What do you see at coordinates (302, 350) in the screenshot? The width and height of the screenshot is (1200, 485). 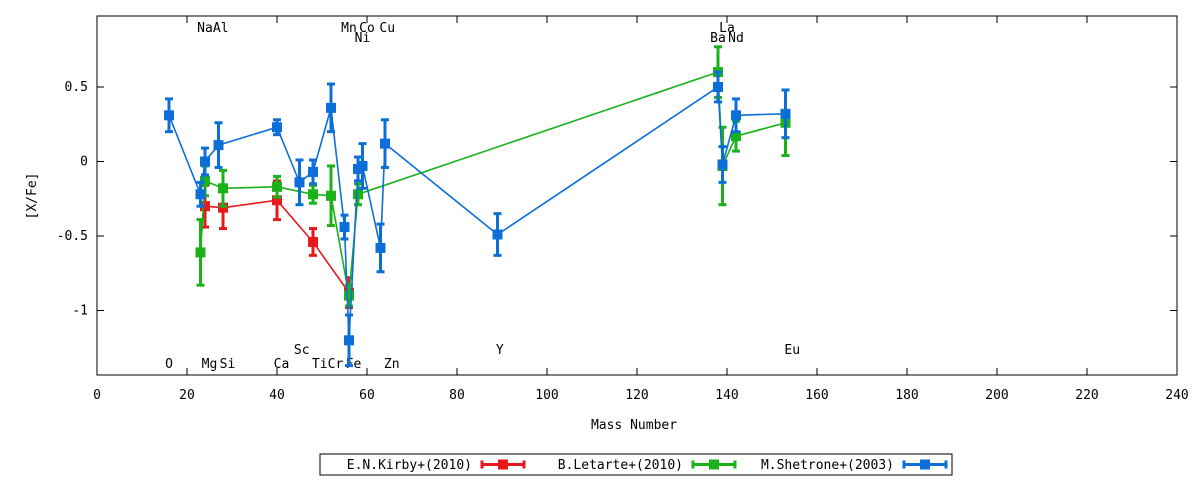 I see `element-label: Sc` at bounding box center [302, 350].